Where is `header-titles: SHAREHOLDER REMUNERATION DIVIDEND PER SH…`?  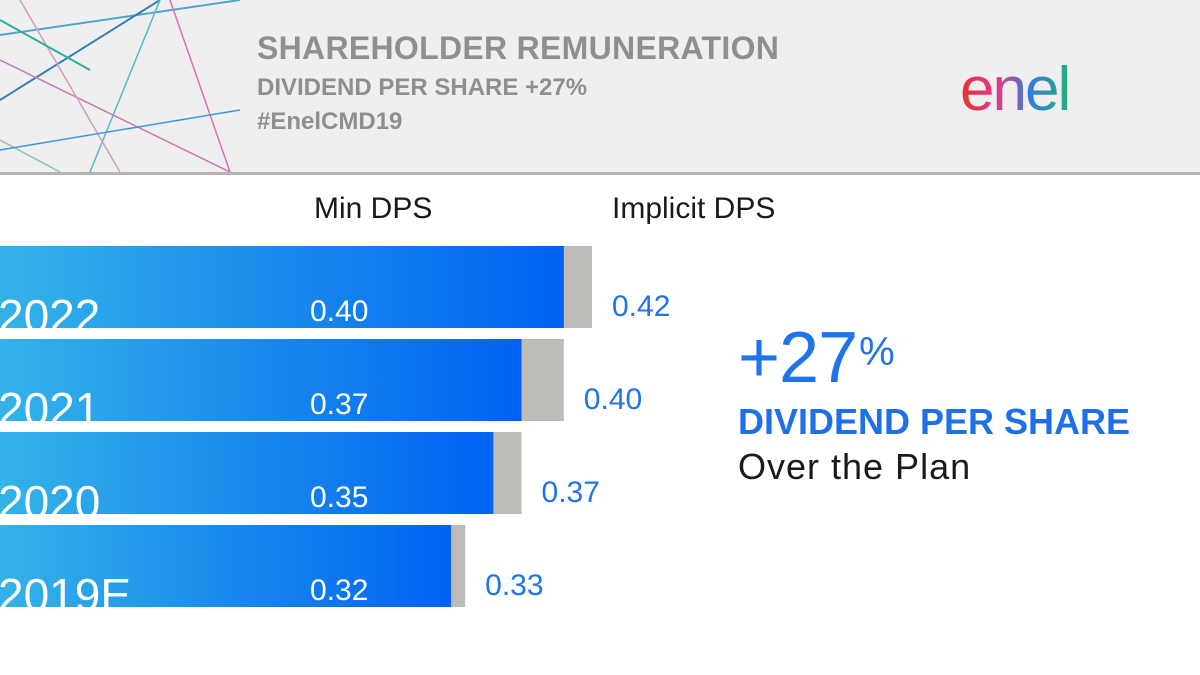
header-titles: SHAREHOLDER REMUNERATION DIVIDEND PER SH… is located at coordinates (518, 83).